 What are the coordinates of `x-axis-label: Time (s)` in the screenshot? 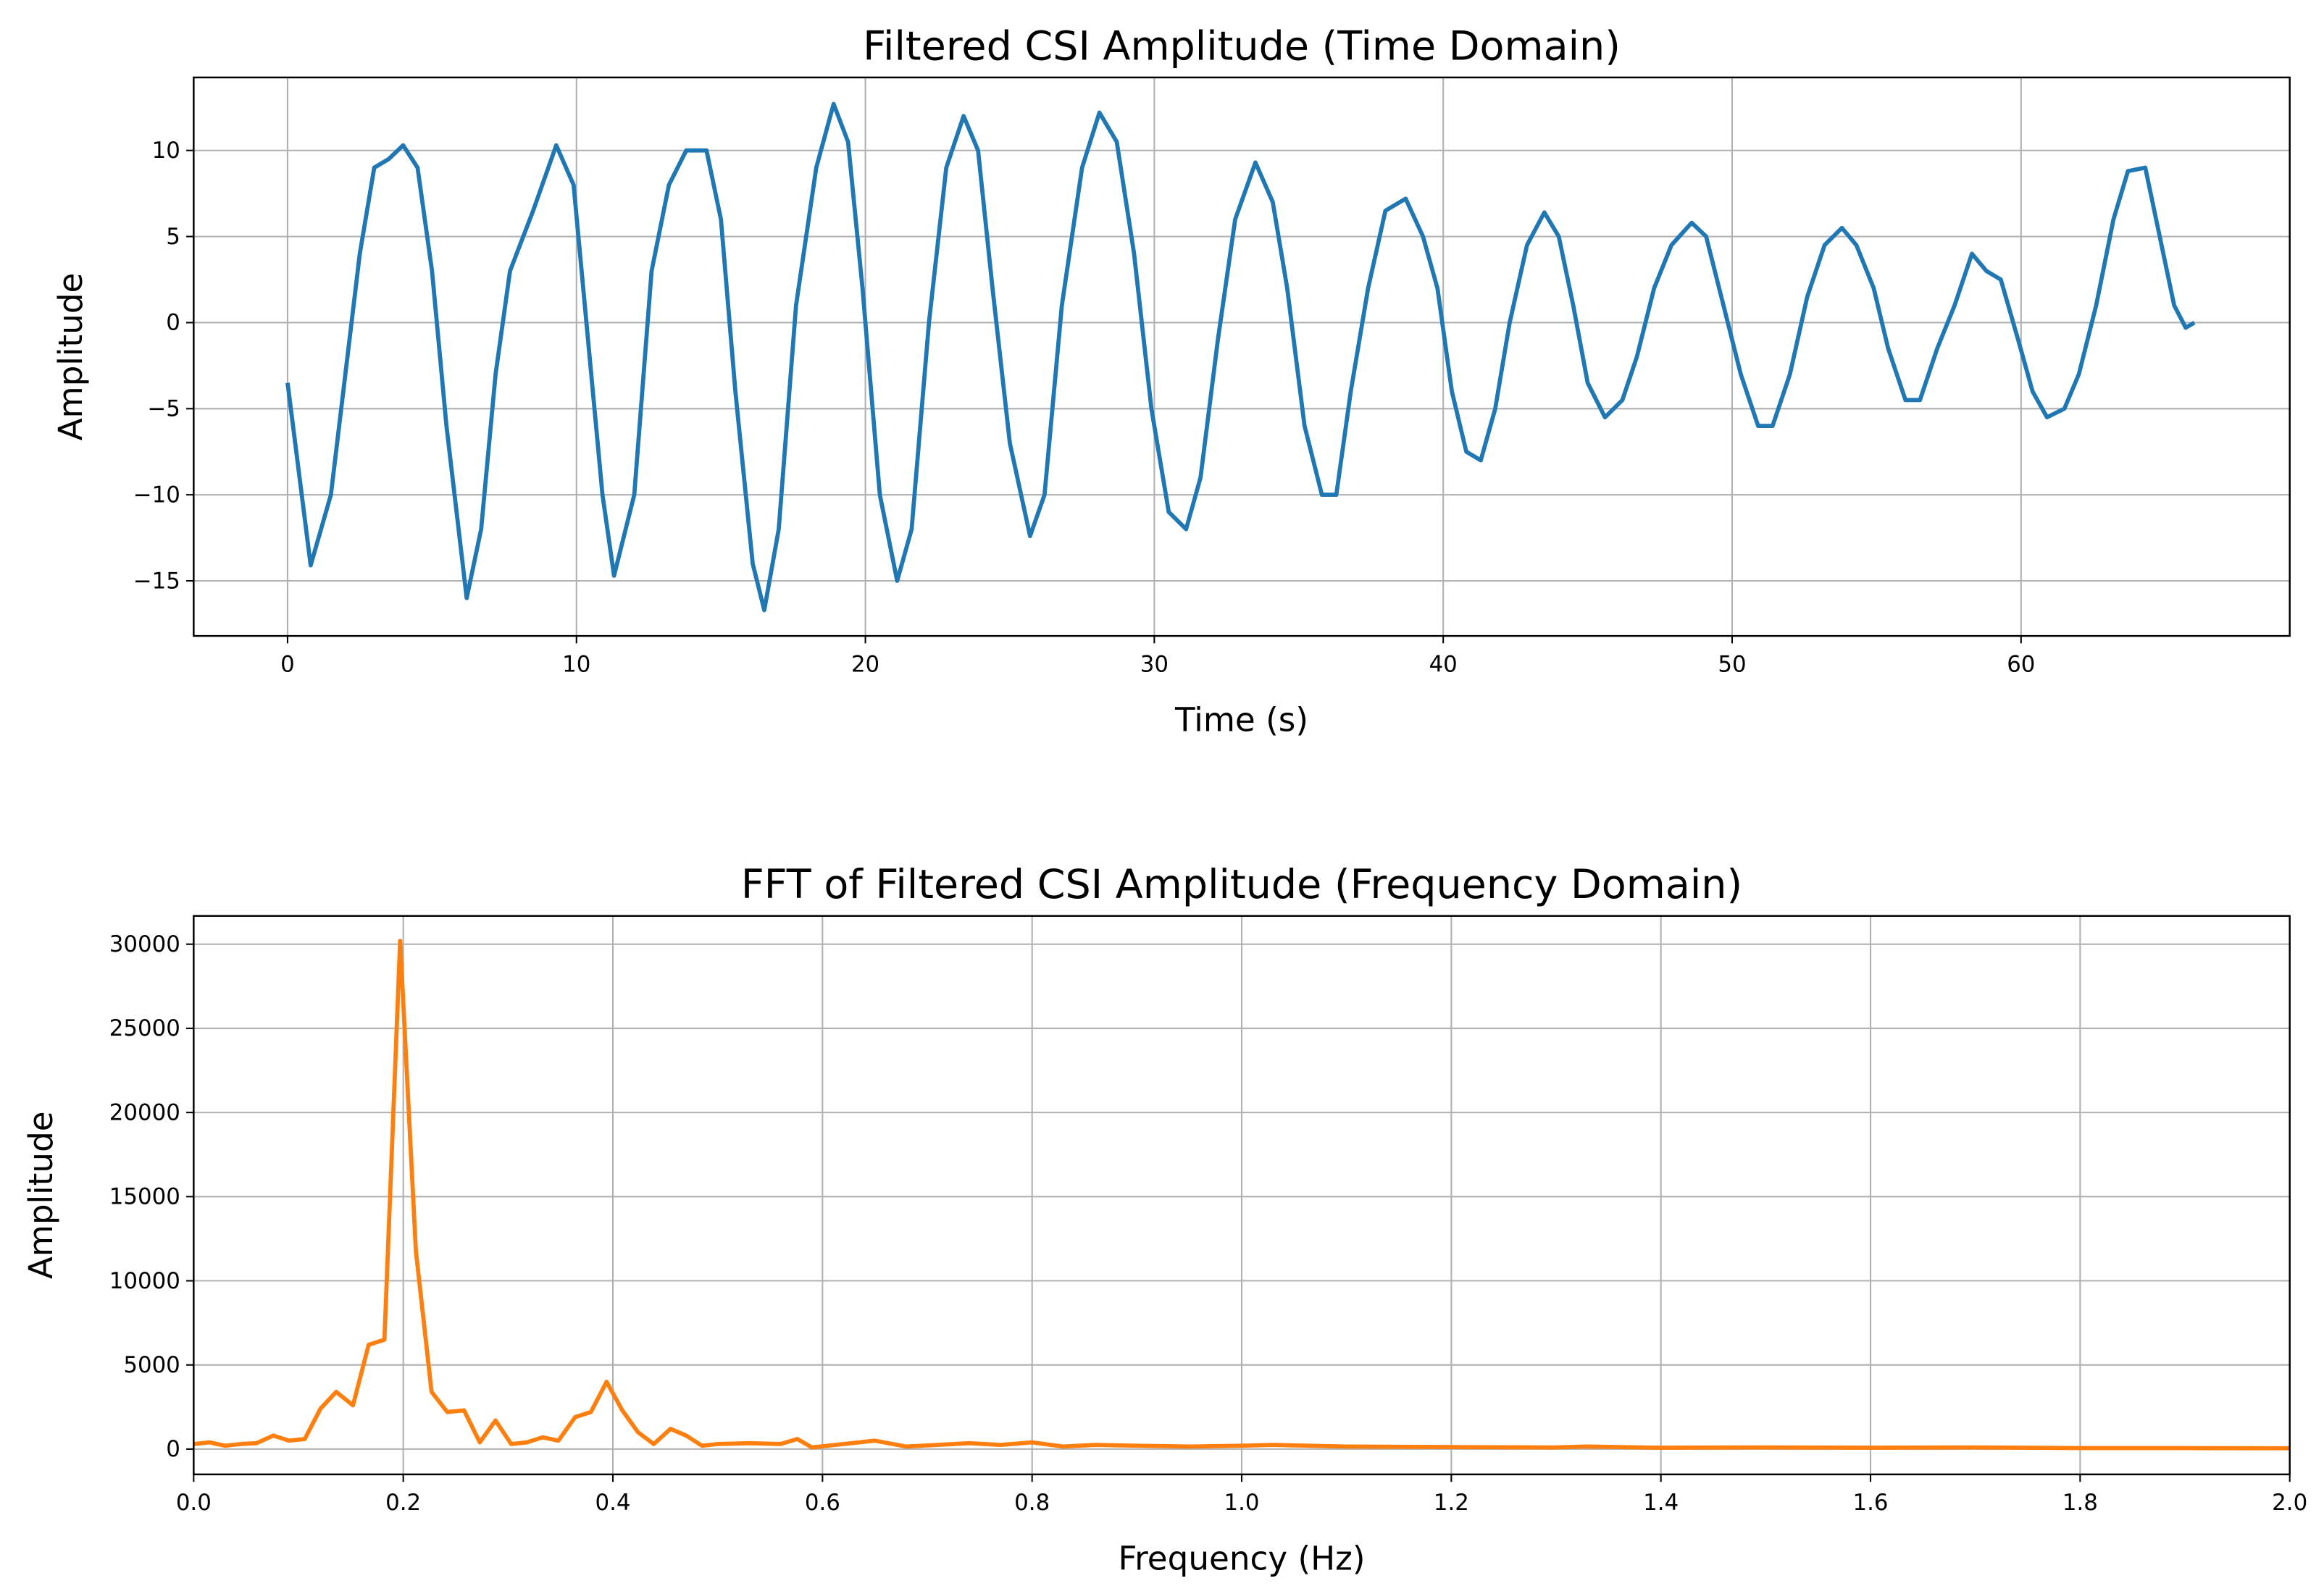 It's located at (1241, 720).